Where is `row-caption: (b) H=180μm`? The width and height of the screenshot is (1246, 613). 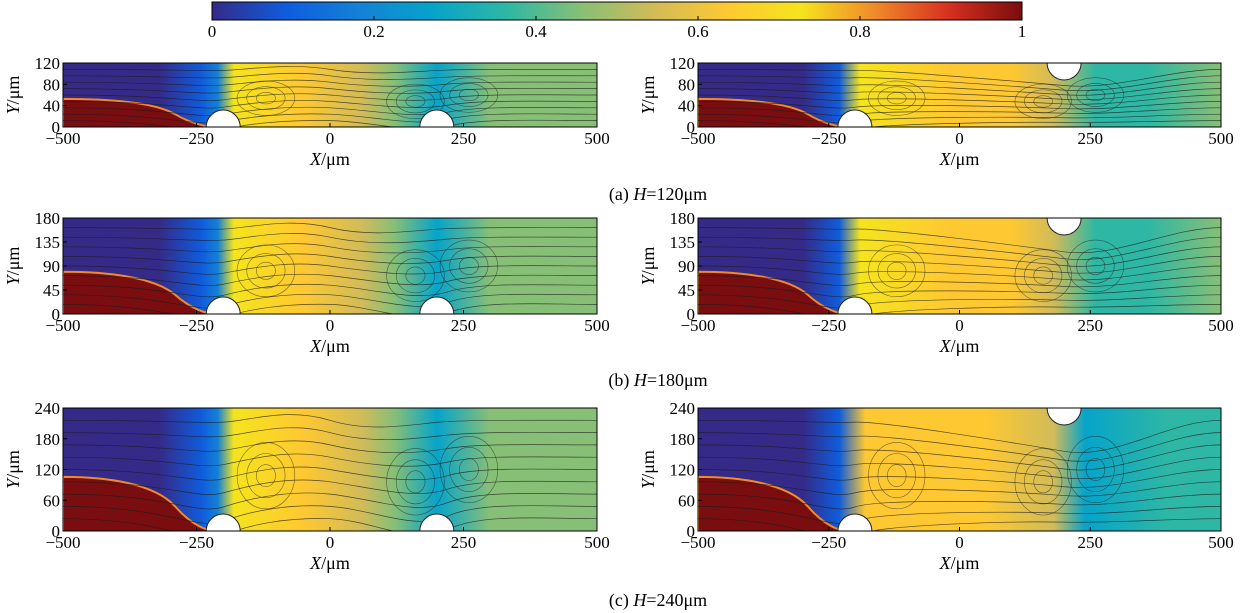 row-caption: (b) H=180μm is located at coordinates (657, 380).